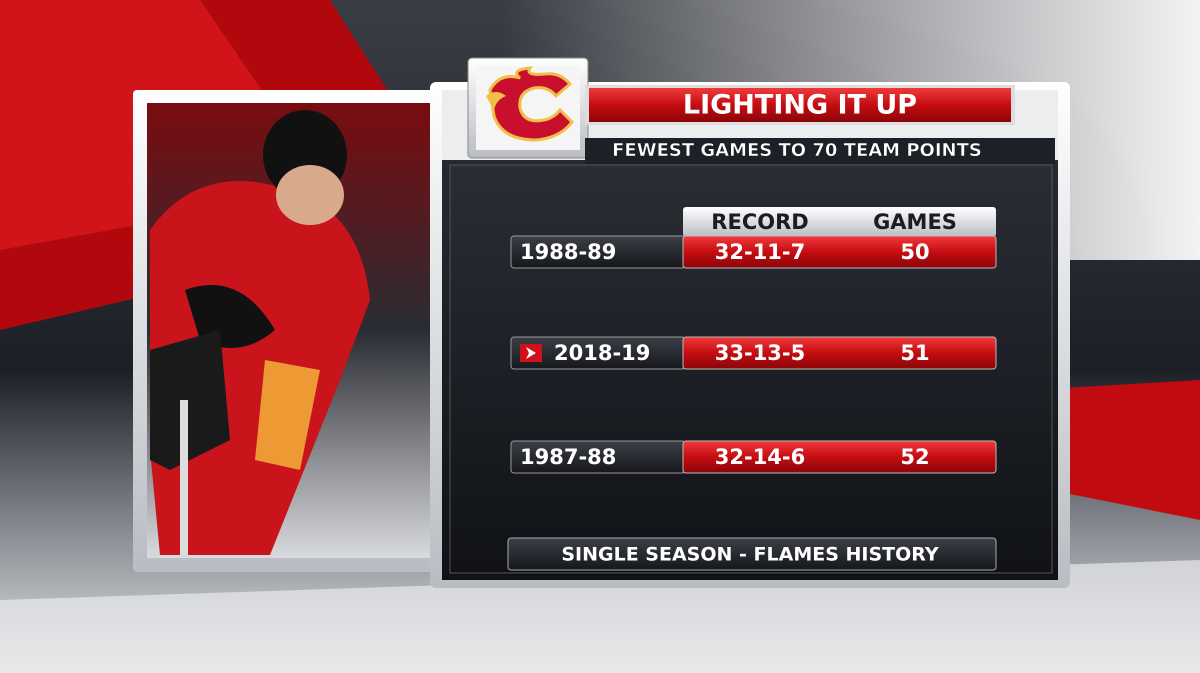  I want to click on column-header-box, so click(839, 222).